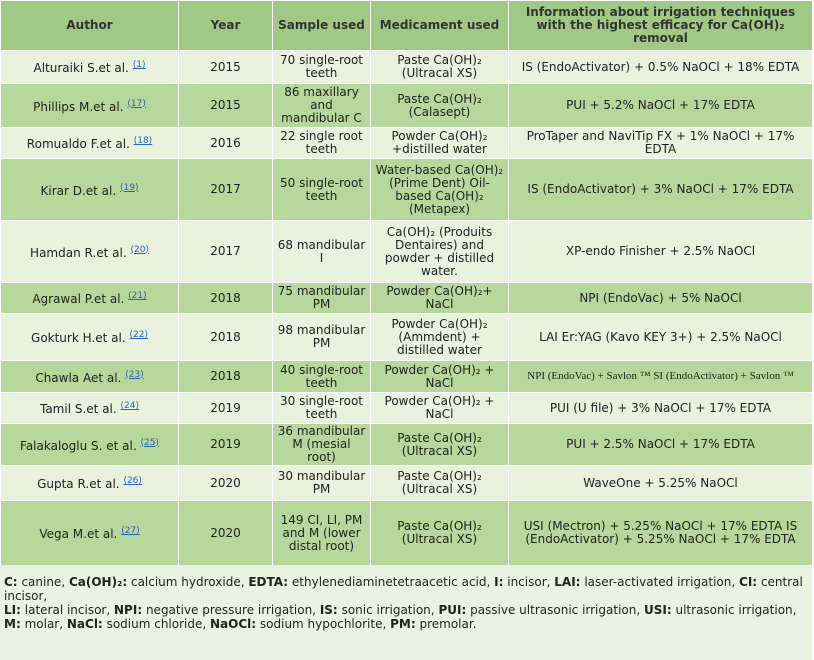 Image resolution: width=814 pixels, height=660 pixels. Describe the element at coordinates (439, 143) in the screenshot. I see `medicament-cell: Powder Ca(OH)₂ +distilled water` at that location.